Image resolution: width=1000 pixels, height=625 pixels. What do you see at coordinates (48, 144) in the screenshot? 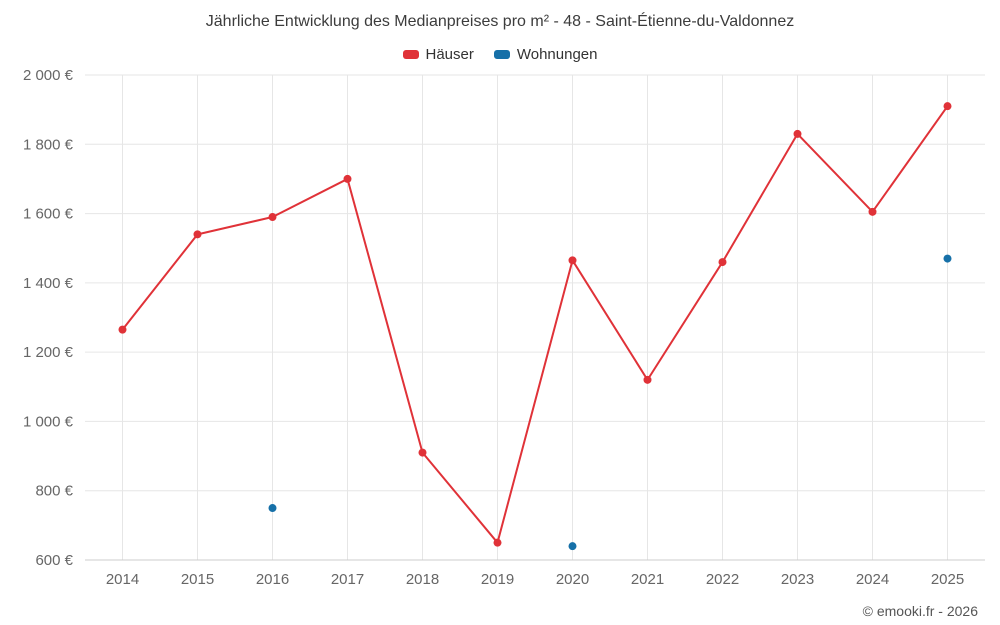
I see `y-tick-label: 1 800 €` at bounding box center [48, 144].